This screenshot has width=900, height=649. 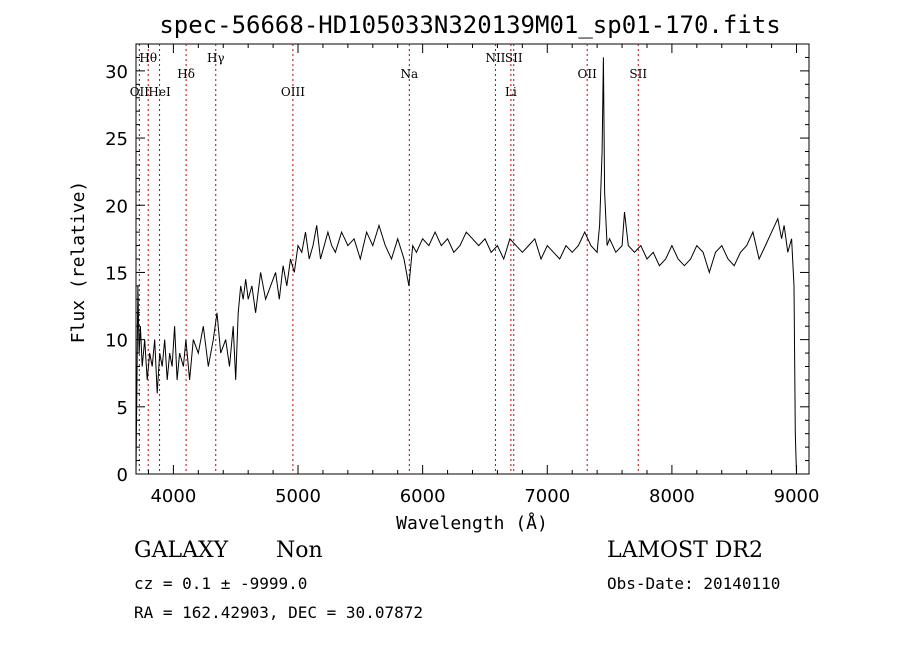 What do you see at coordinates (159, 92) in the screenshot?
I see `emission-line-label: HeI` at bounding box center [159, 92].